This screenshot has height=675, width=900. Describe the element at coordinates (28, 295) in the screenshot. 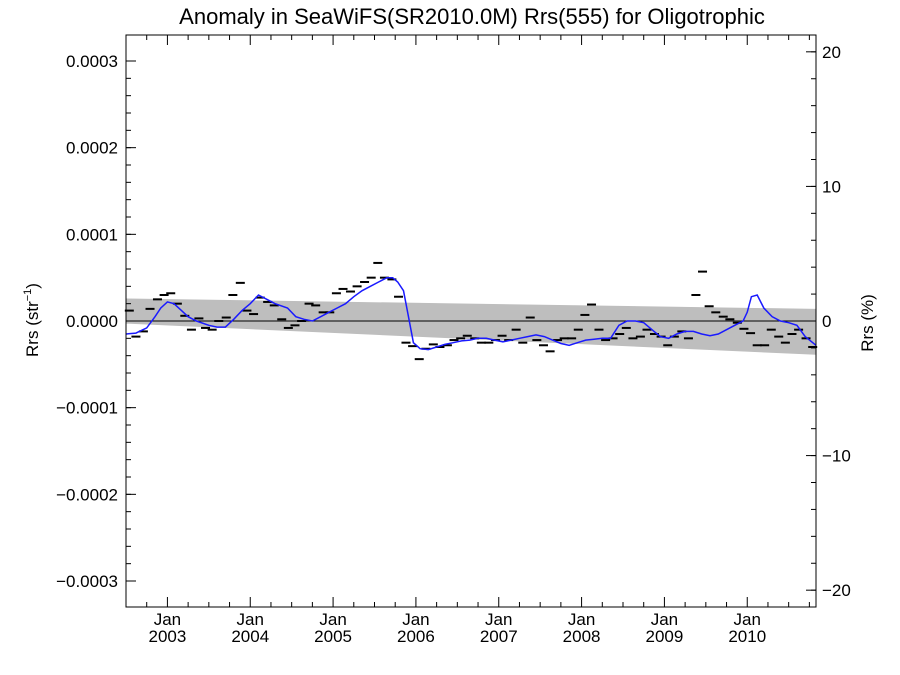

I see `y-axis-label-left-sup: −1` at that location.